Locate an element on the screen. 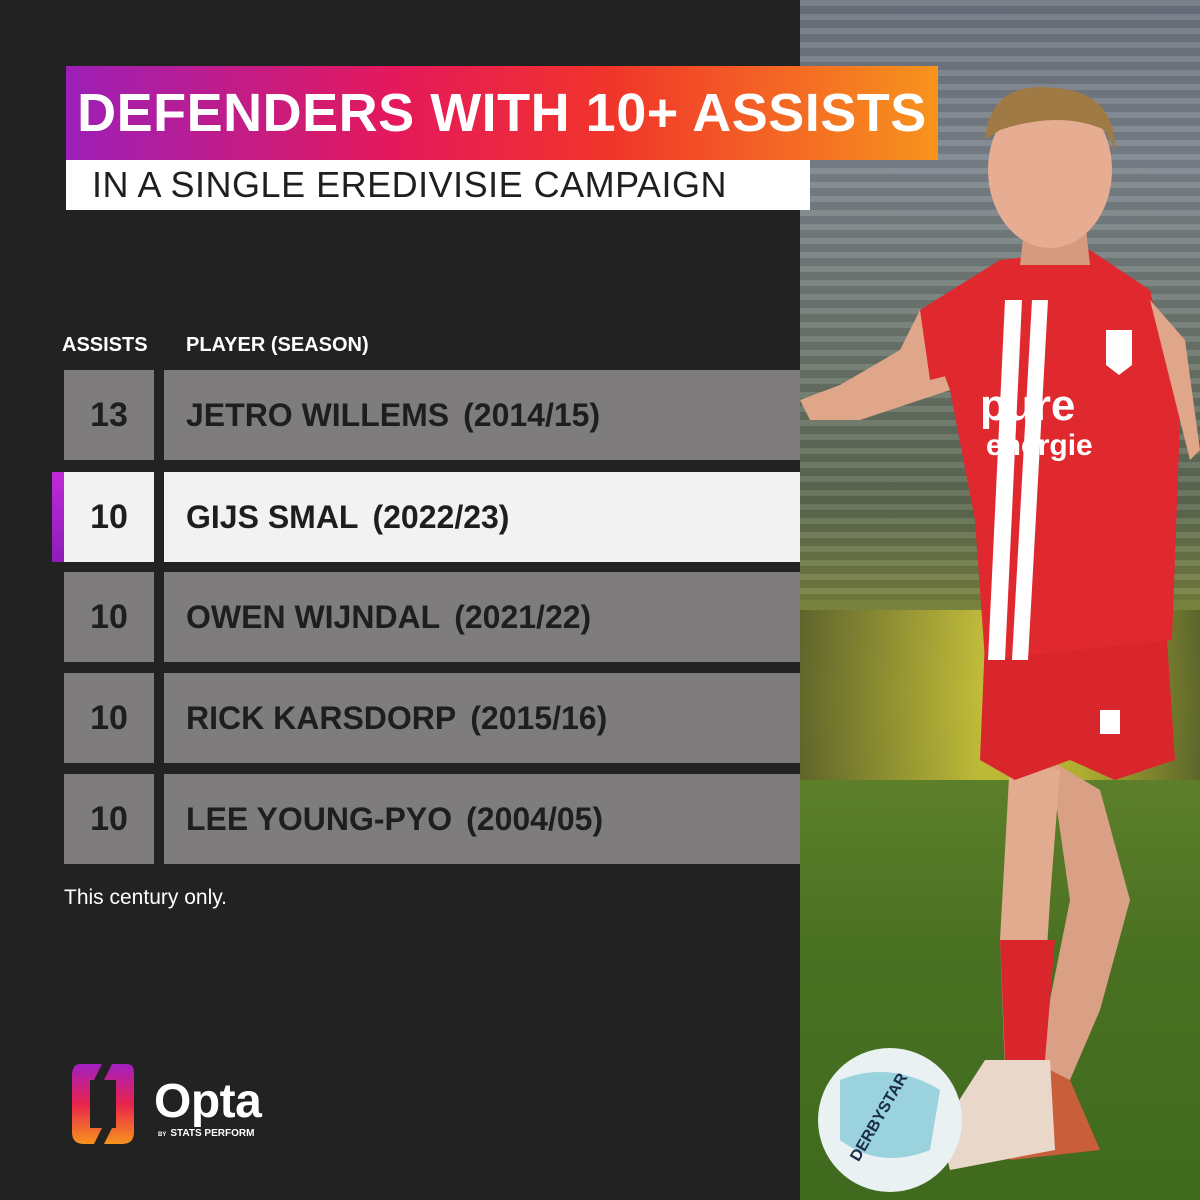 The image size is (1200, 1200). opta-by: BY is located at coordinates (162, 1135).